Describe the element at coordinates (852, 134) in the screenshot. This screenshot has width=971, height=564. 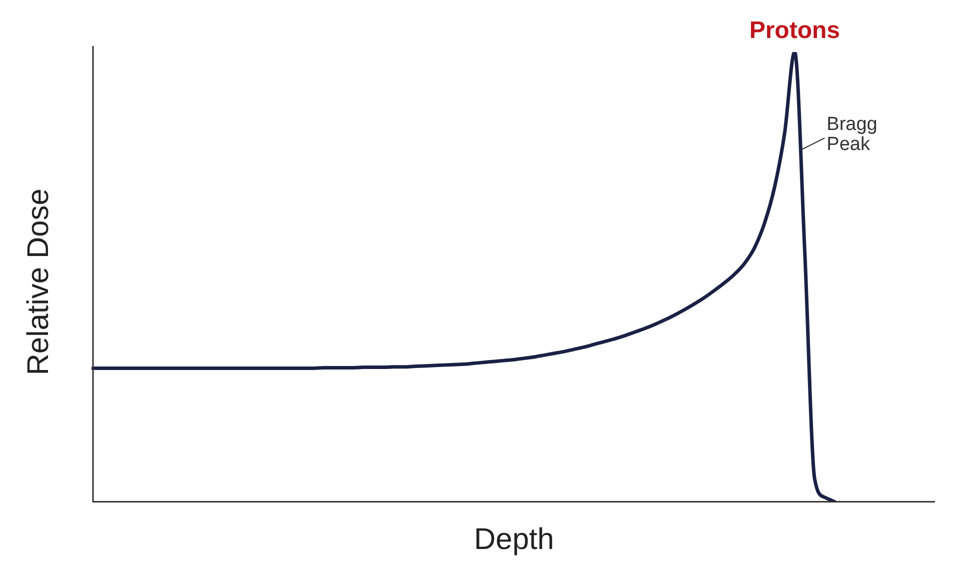
I see `annotation: Bragg Peak` at that location.